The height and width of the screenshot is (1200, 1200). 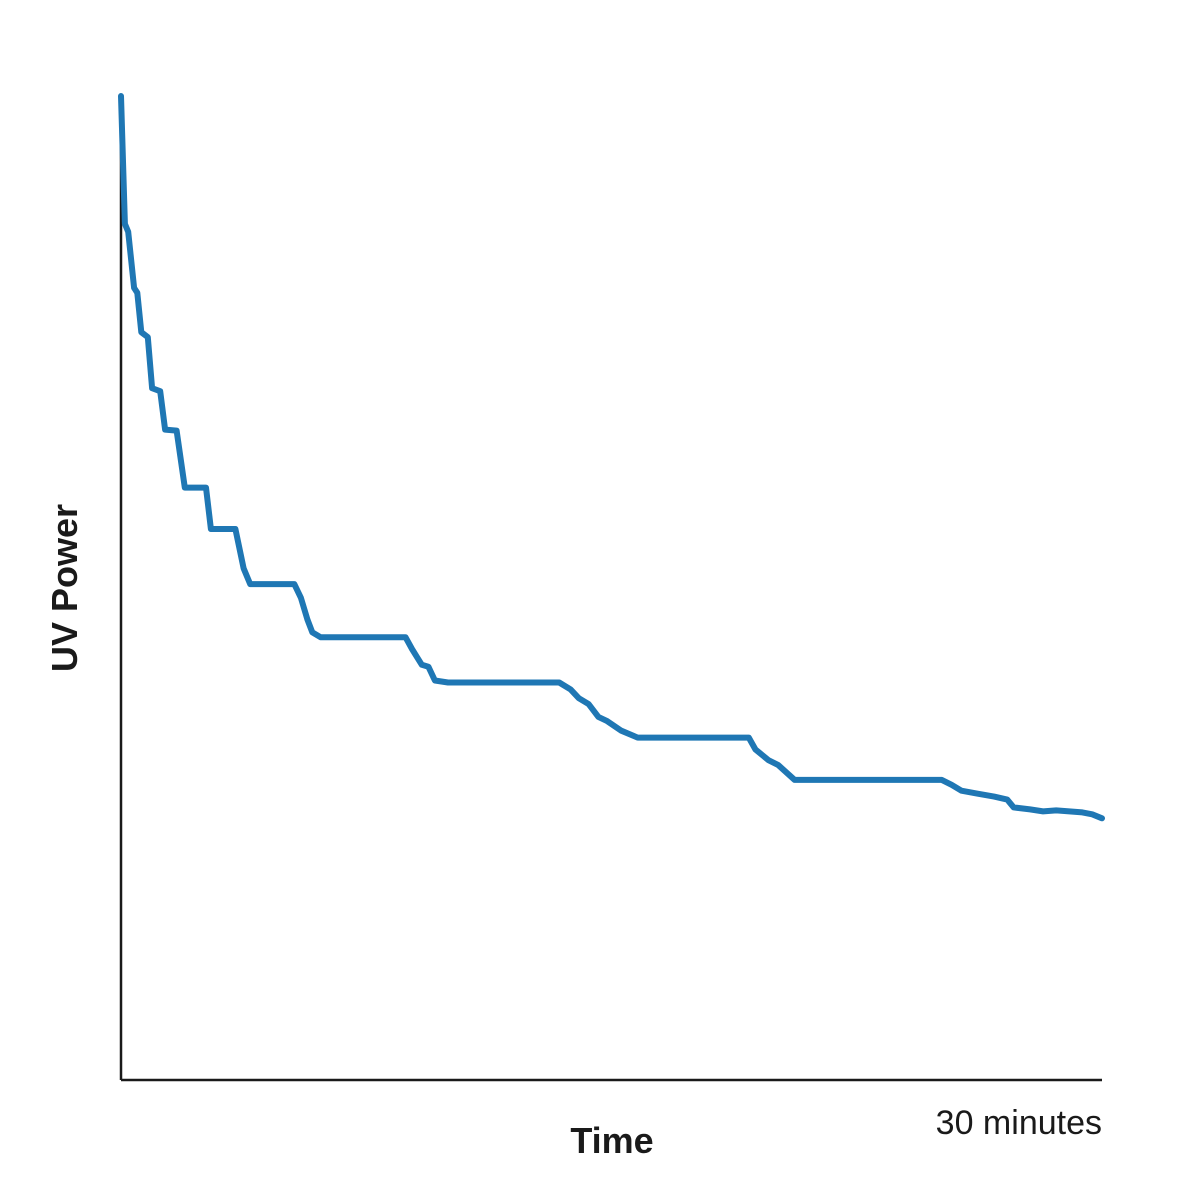 I want to click on y-axis-title: UV Power, so click(x=64, y=588).